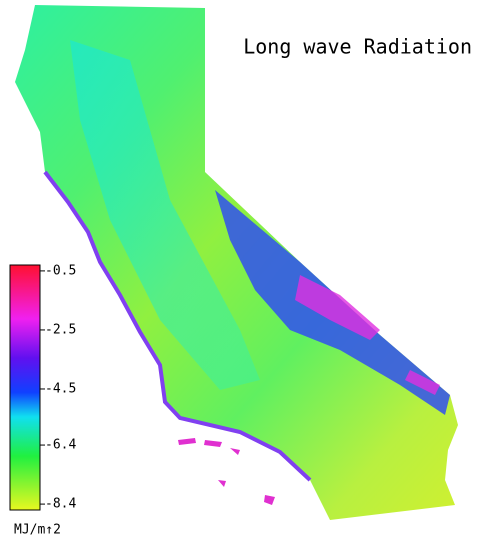  What do you see at coordinates (60, 388) in the screenshot?
I see `colorbar-tick-label: -4.5` at bounding box center [60, 388].